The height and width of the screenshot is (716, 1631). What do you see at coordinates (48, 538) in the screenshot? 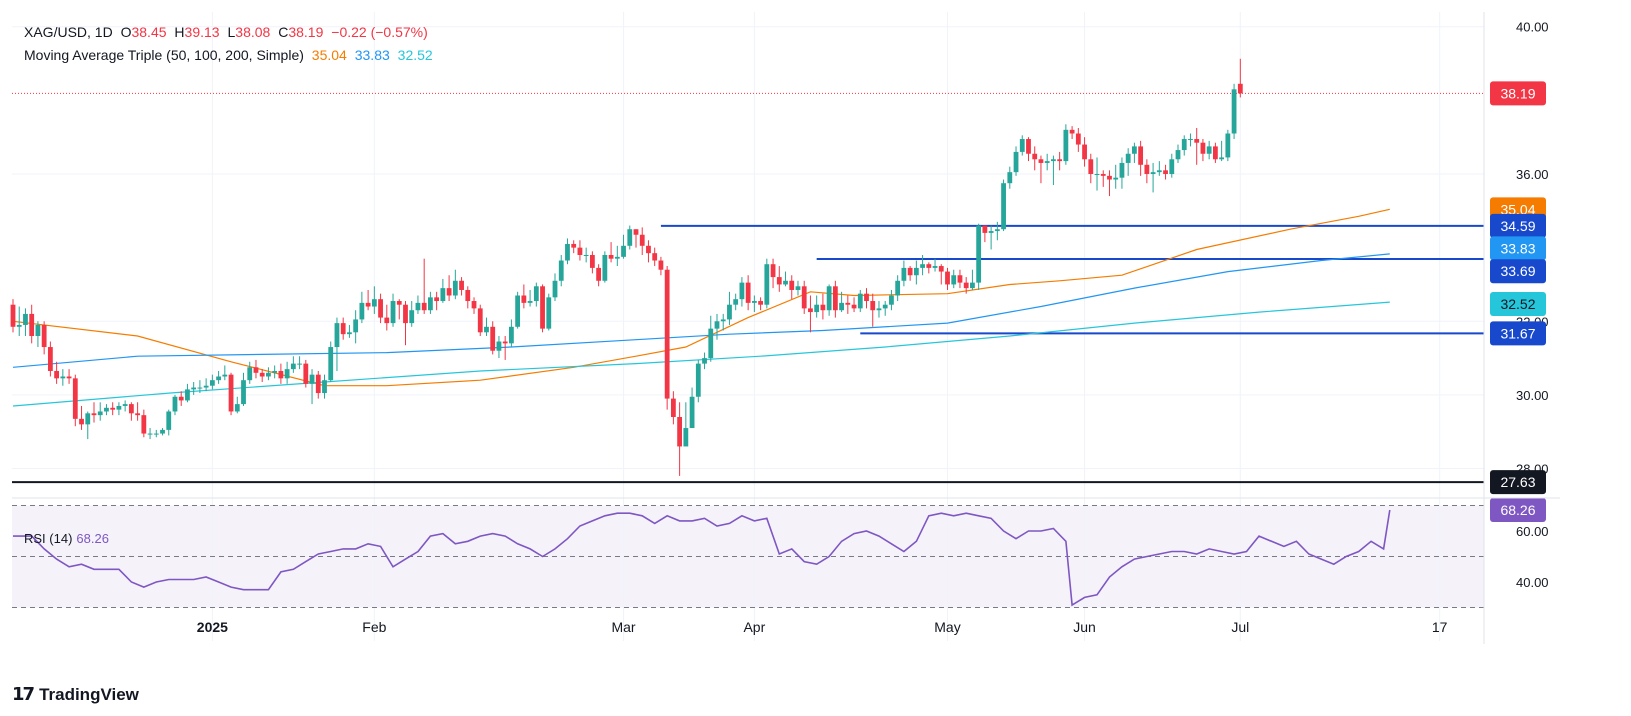
I see `rsi-title: RSI (14)` at bounding box center [48, 538].